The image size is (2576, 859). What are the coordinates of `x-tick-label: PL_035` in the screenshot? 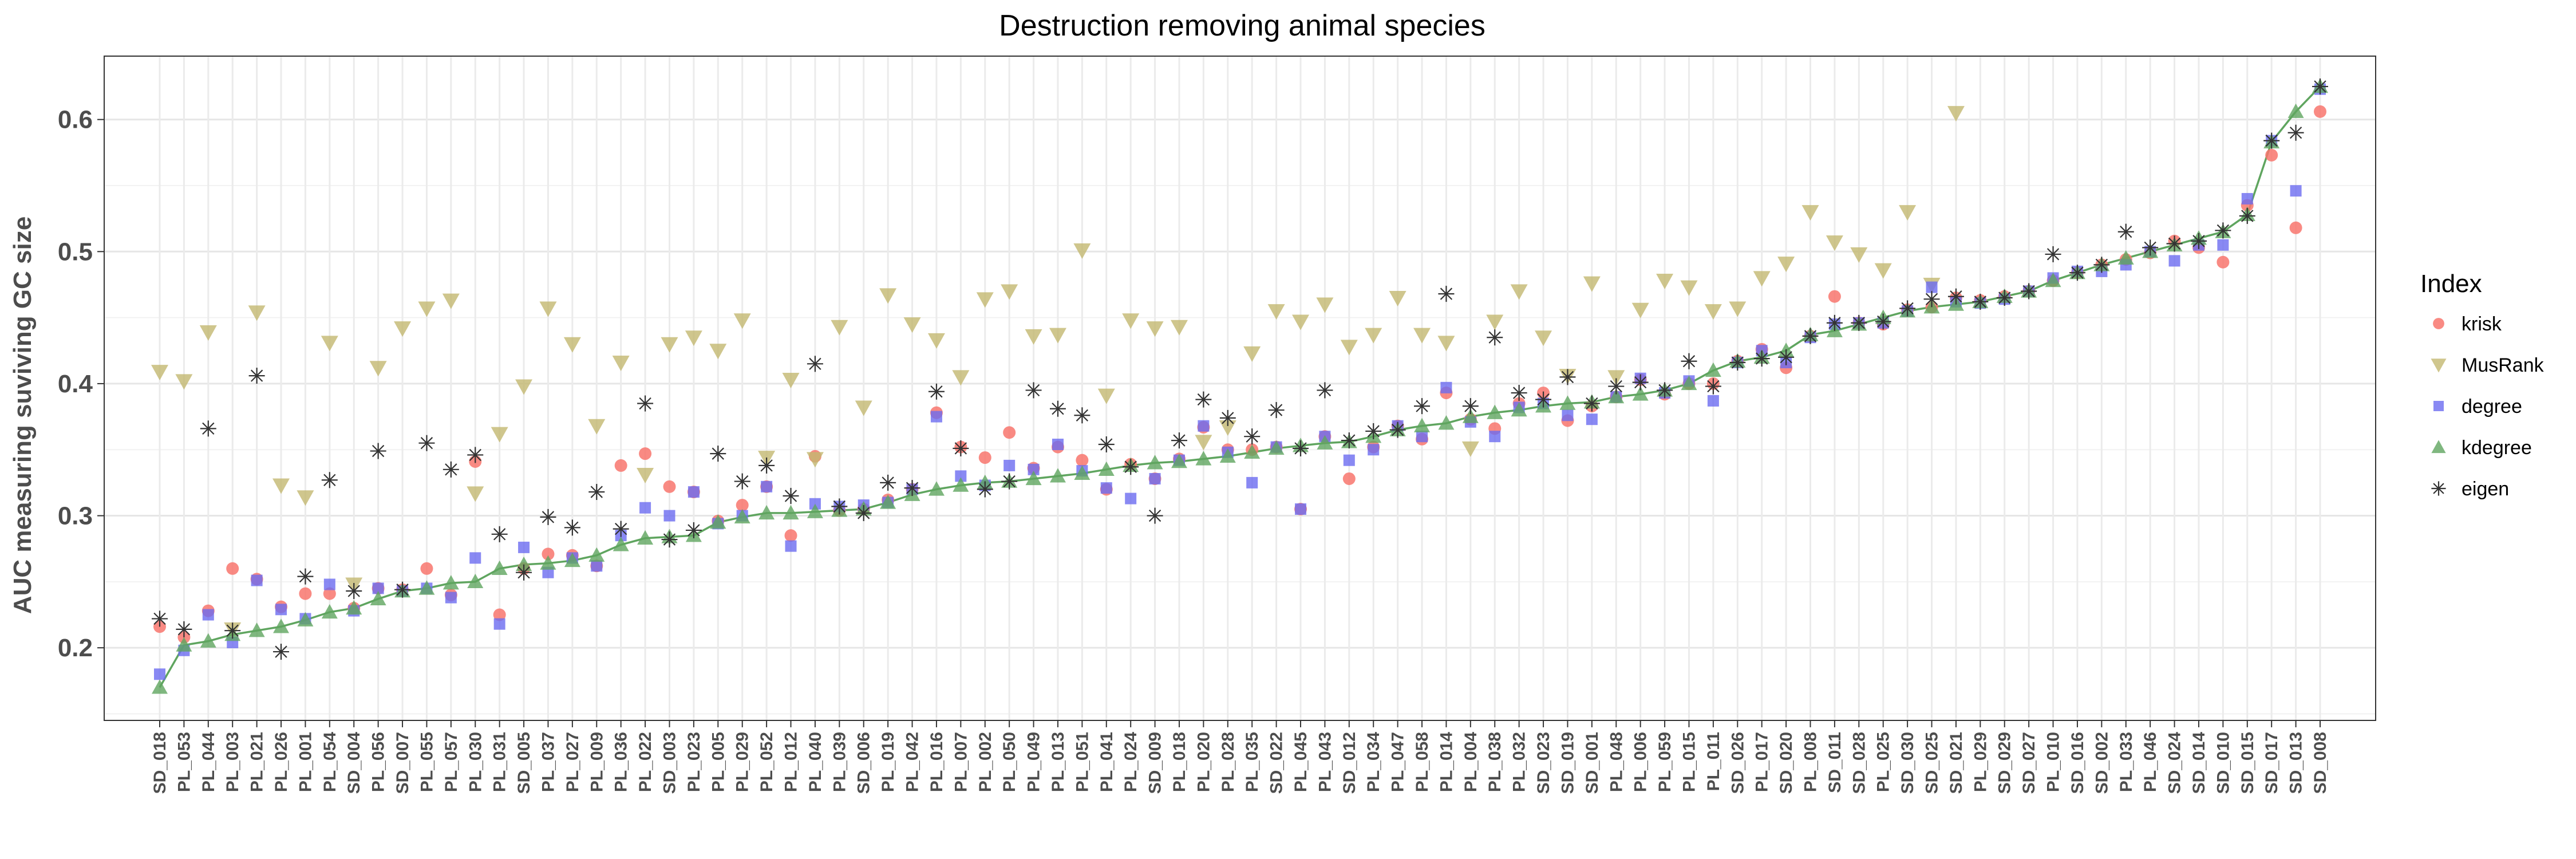 It's located at (1252, 762).